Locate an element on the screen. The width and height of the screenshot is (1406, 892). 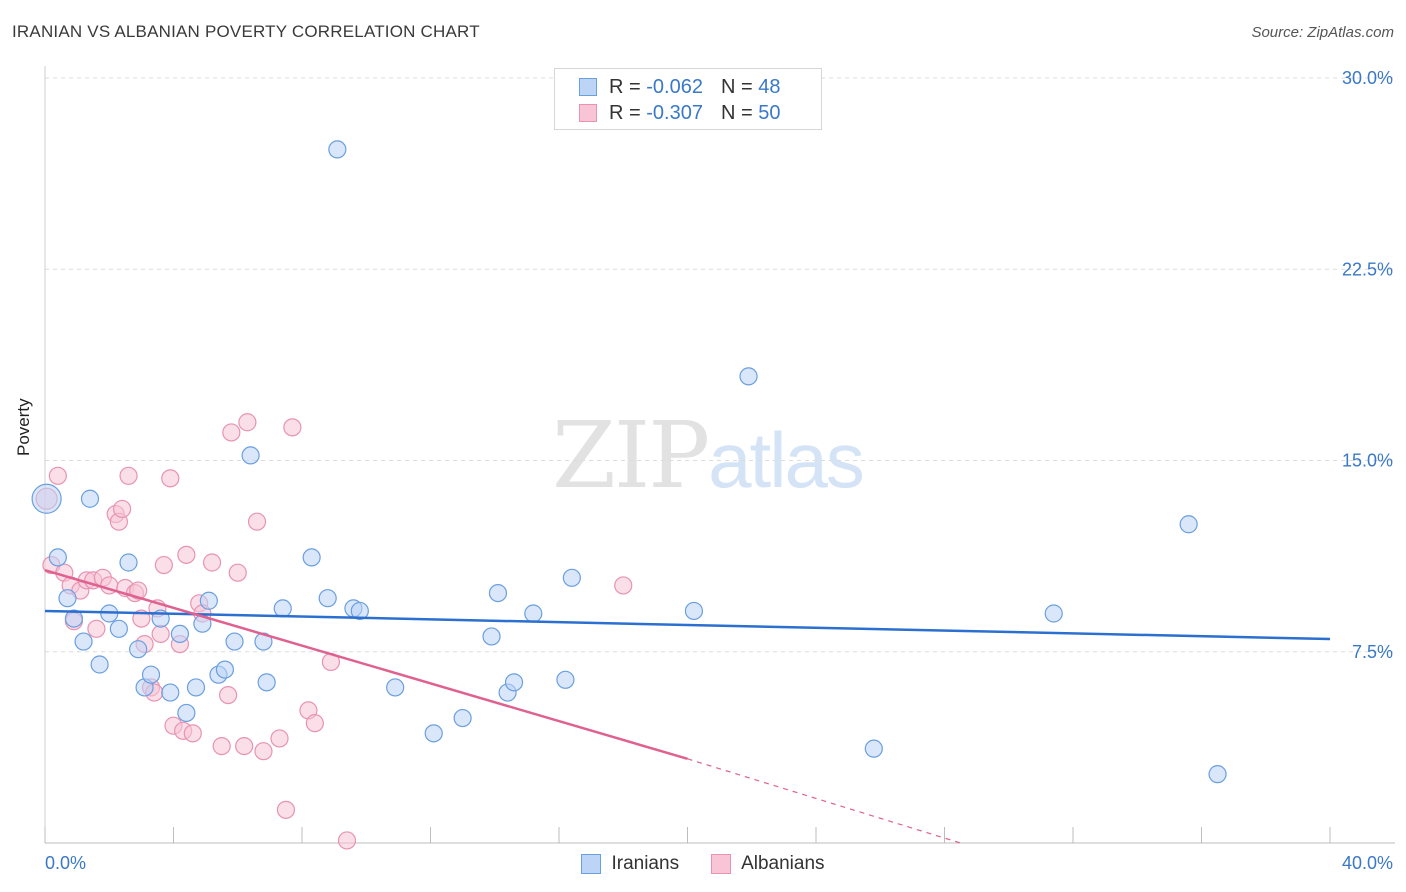
legend-r-value: -0.062 is located at coordinates (674, 86).